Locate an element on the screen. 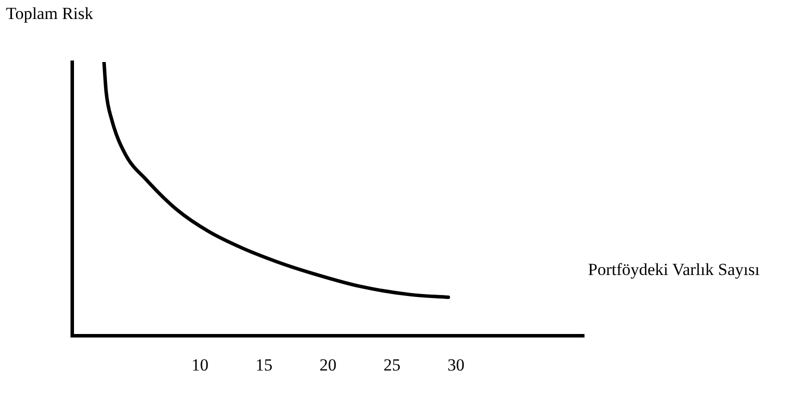 The width and height of the screenshot is (812, 412). x-tick-label: 30 is located at coordinates (456, 364).